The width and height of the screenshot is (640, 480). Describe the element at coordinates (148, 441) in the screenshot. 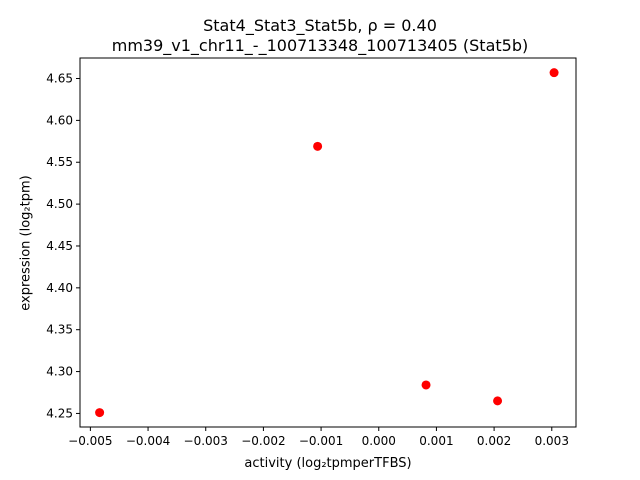

I see `x-tick-label: −0.004` at that location.